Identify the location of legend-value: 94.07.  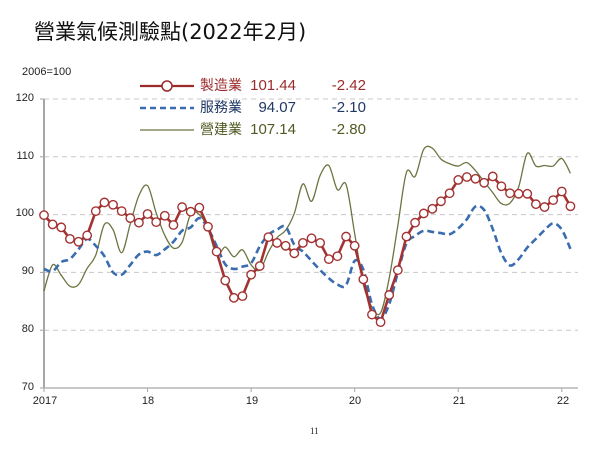
(277, 107).